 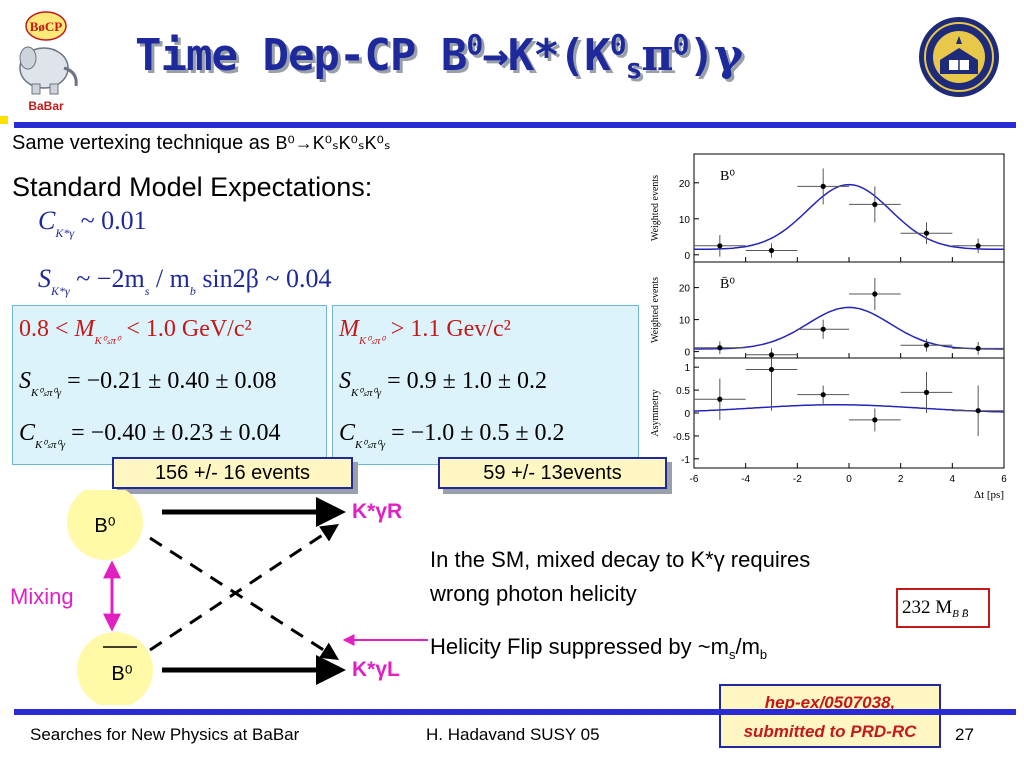 I want to click on babar-wordmark: BaBar, so click(x=46, y=106).